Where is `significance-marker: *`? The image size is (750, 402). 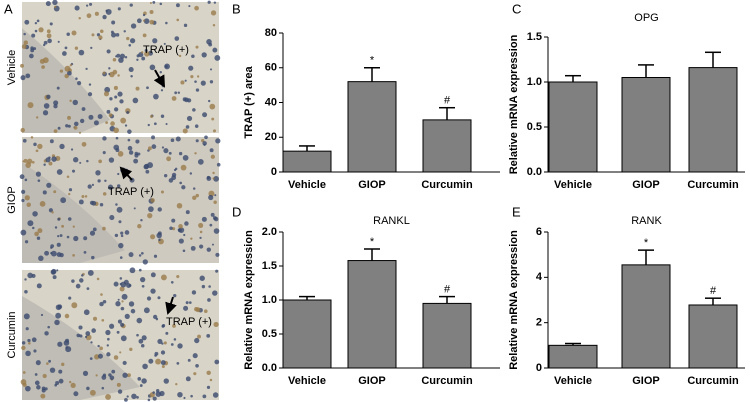
significance-marker: * is located at coordinates (646, 243).